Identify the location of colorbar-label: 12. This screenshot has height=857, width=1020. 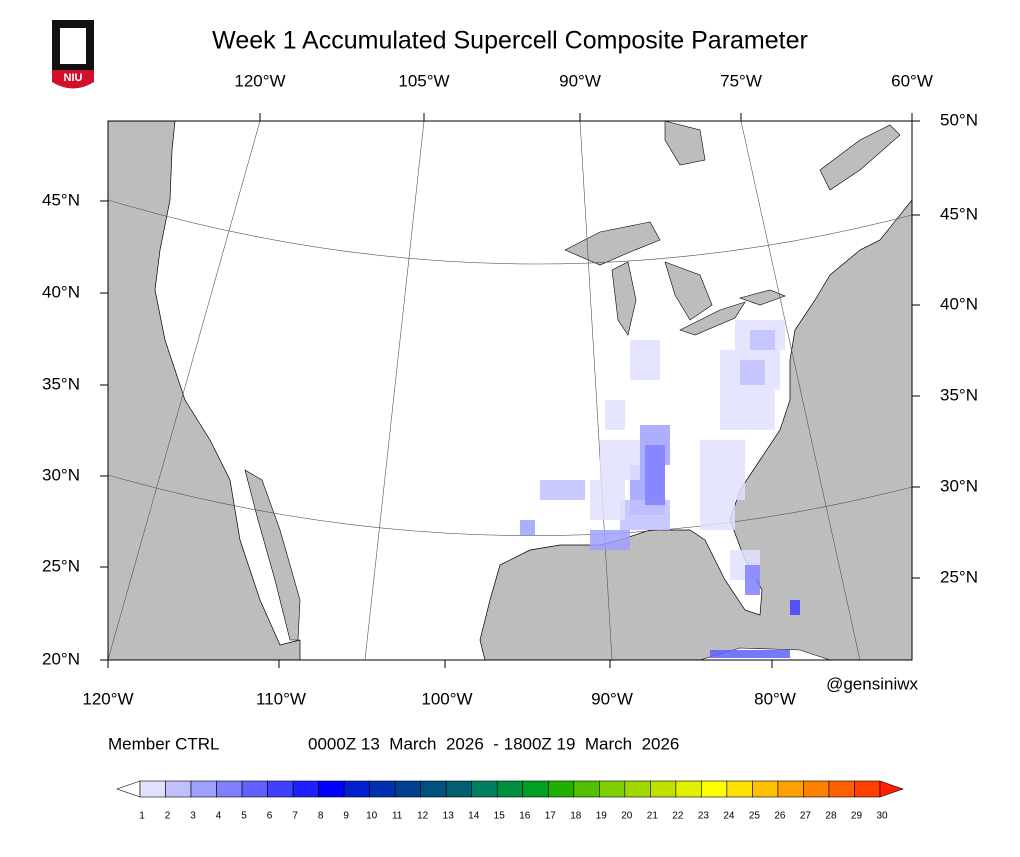
(423, 816).